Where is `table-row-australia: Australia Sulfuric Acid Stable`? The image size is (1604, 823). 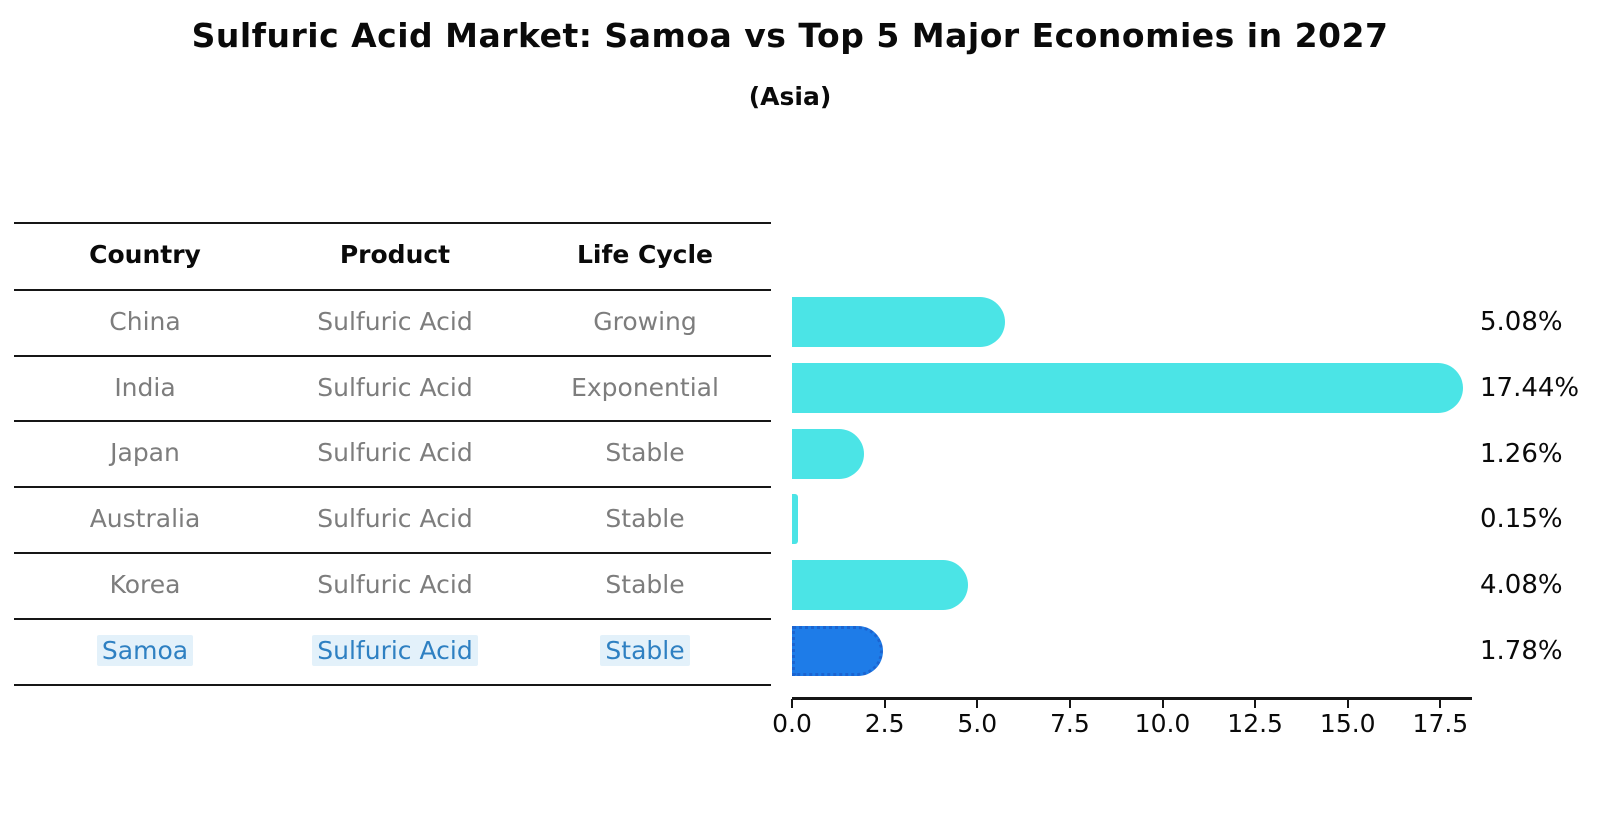 table-row-australia: Australia Sulfuric Acid Stable is located at coordinates (395, 519).